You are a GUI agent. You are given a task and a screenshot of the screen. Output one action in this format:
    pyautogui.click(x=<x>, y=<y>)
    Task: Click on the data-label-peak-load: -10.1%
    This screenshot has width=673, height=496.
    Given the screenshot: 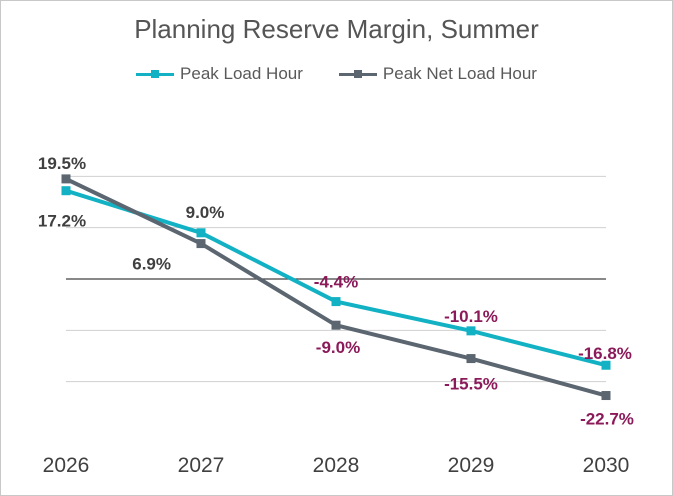 What is the action you would take?
    pyautogui.click(x=471, y=316)
    